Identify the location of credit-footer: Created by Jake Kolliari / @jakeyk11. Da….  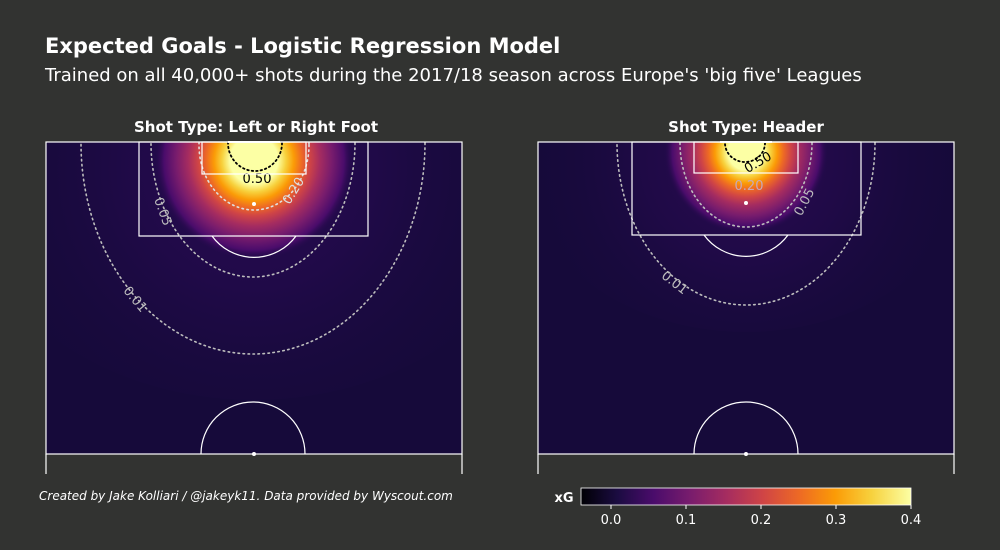
(246, 496).